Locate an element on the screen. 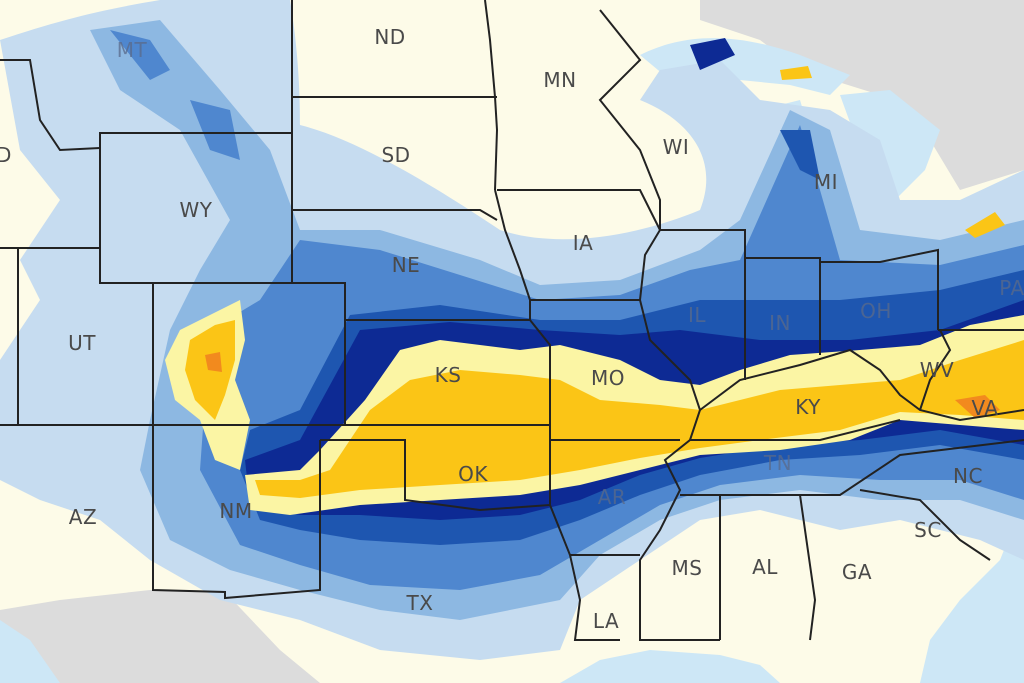  state-label-nc: NC is located at coordinates (968, 476).